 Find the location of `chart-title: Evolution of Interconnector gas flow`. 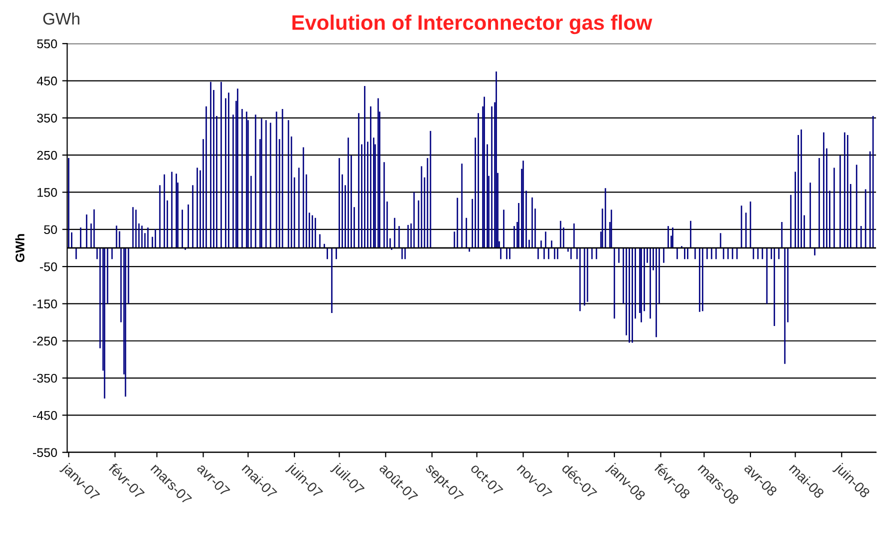

chart-title: Evolution of Interconnector gas flow is located at coordinates (472, 24).